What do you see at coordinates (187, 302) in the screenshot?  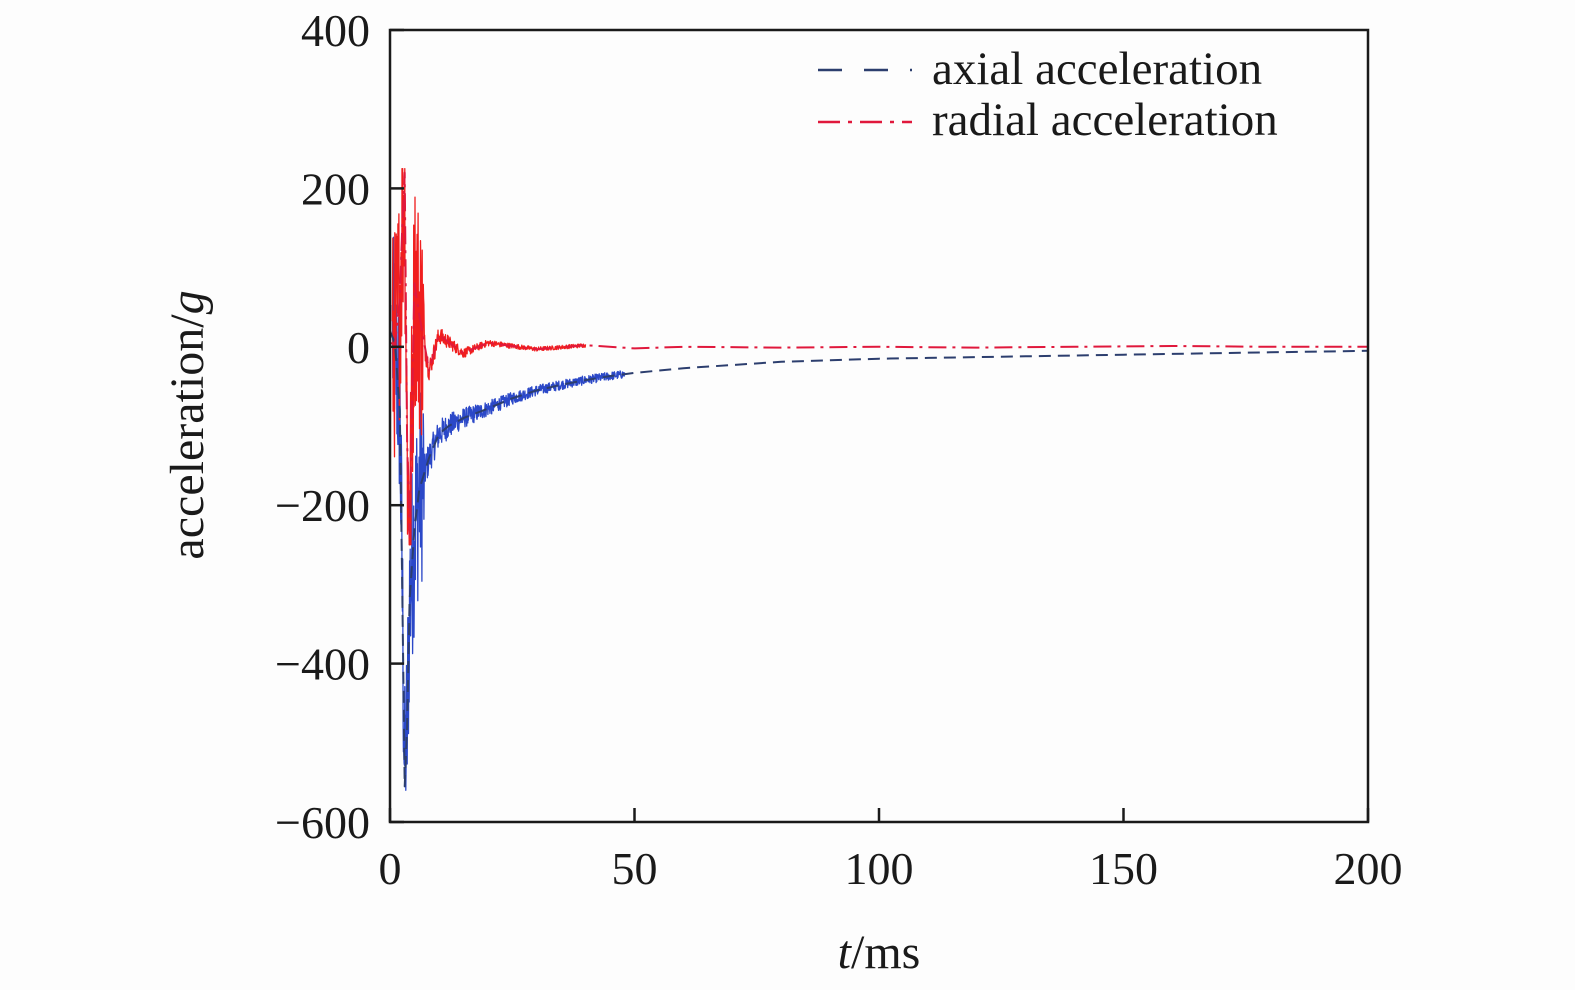 I see `y-axis-label-variable: g` at bounding box center [187, 302].